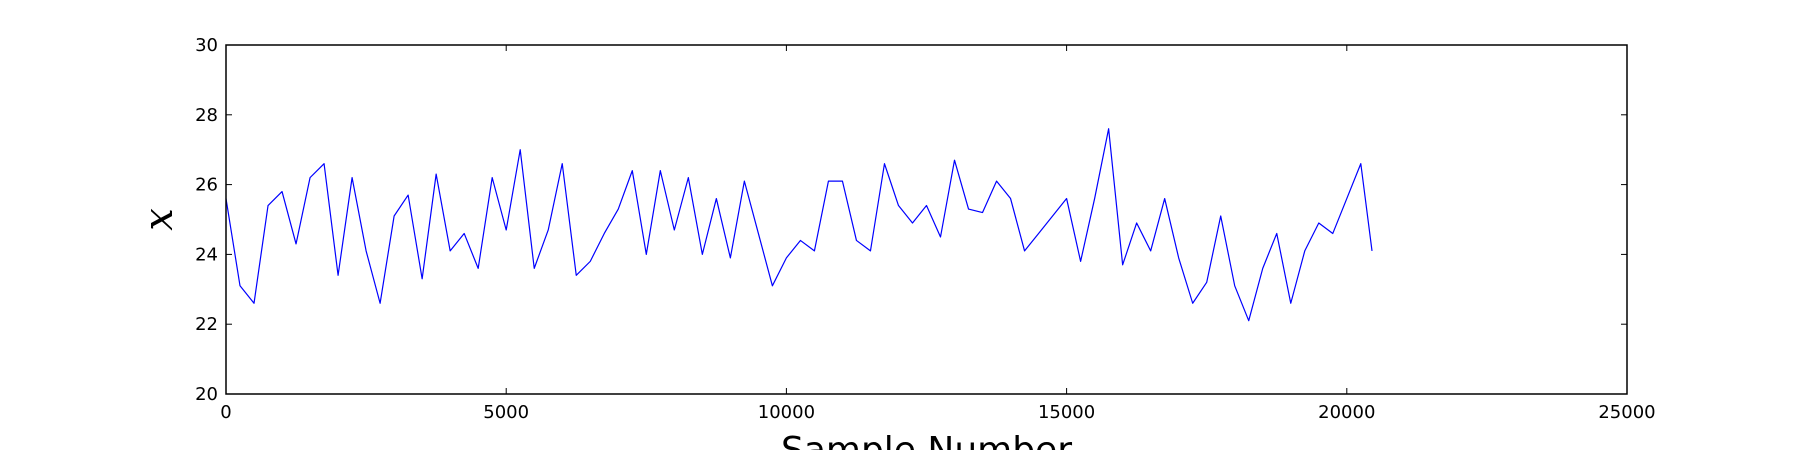 Image resolution: width=1800 pixels, height=450 pixels. I want to click on x-tick-label: 5000, so click(506, 412).